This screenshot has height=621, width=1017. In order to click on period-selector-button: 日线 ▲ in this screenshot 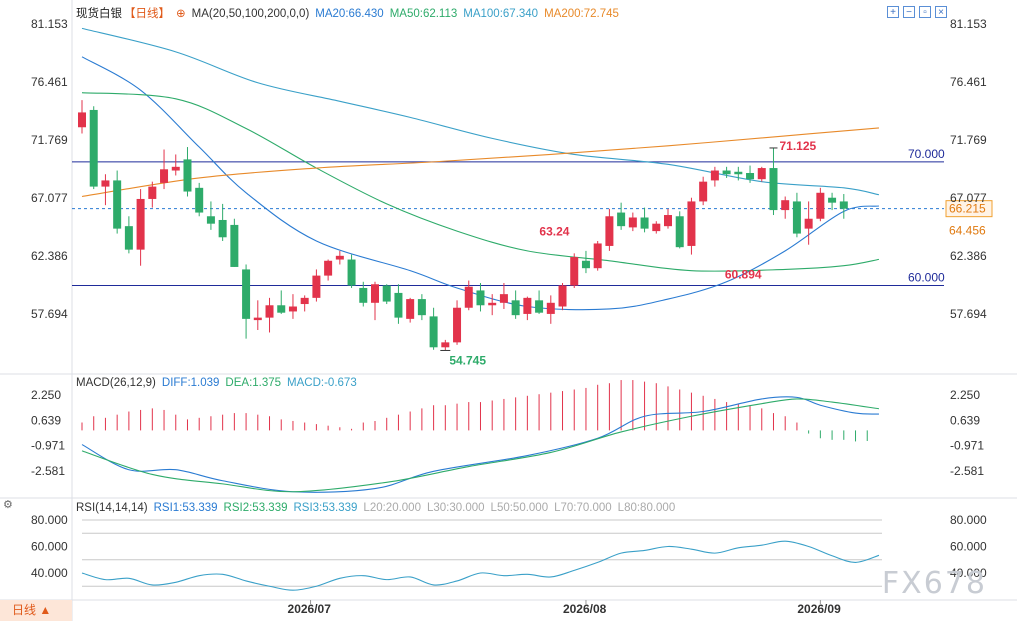, I will do `click(36, 610)`.